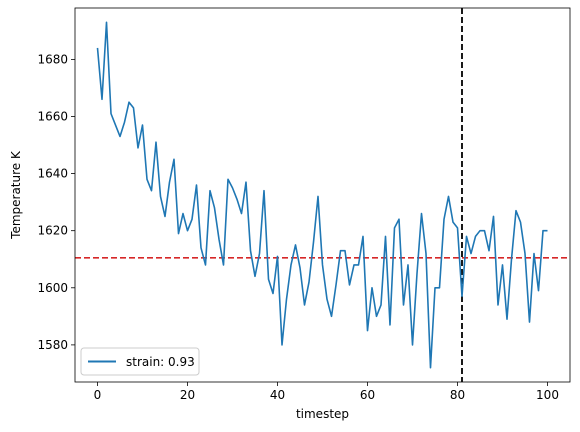 The width and height of the screenshot is (580, 432). I want to click on y-tick-label: 1580, so click(52, 345).